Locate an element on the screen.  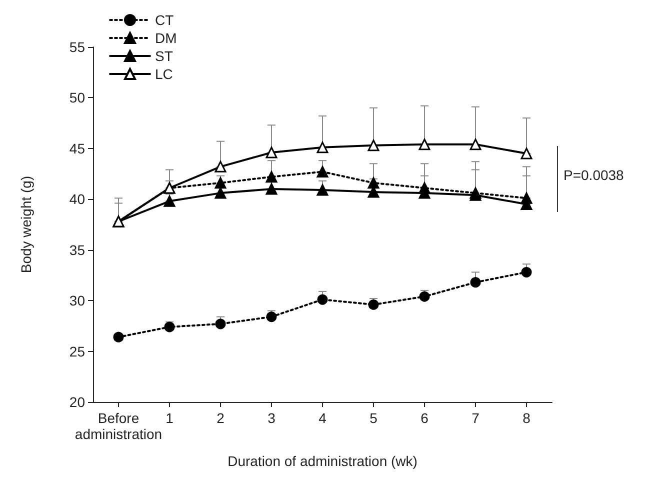
legend-label: CT is located at coordinates (164, 20).